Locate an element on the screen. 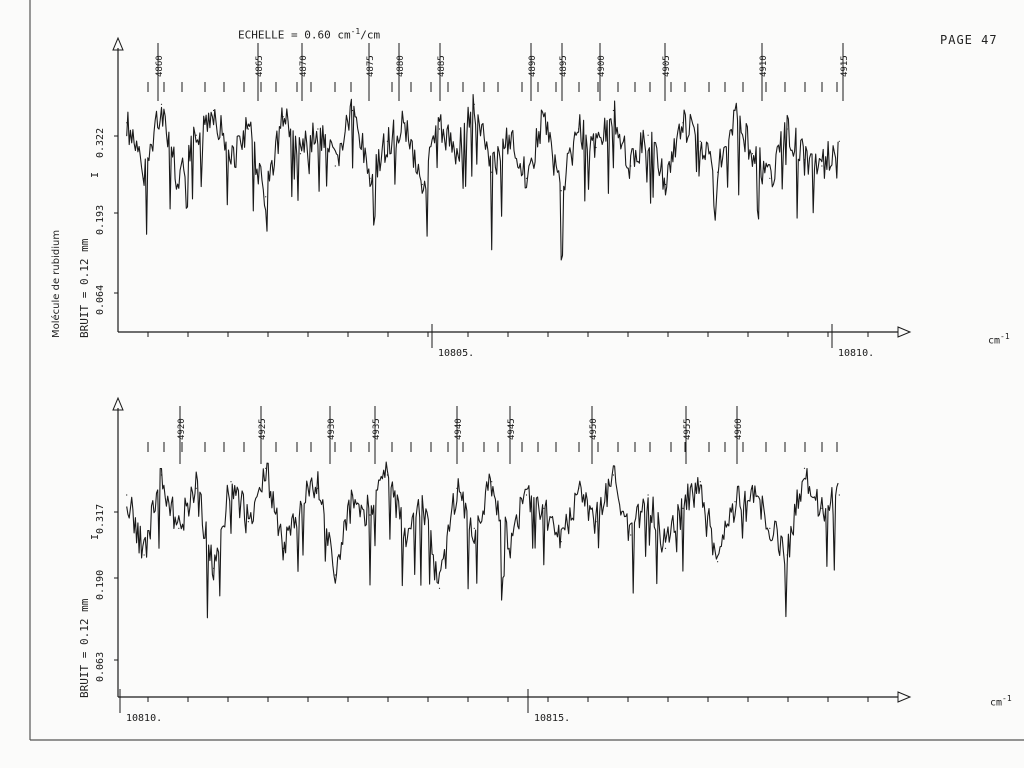  top-line-index-label: 4860 is located at coordinates (160, 66).